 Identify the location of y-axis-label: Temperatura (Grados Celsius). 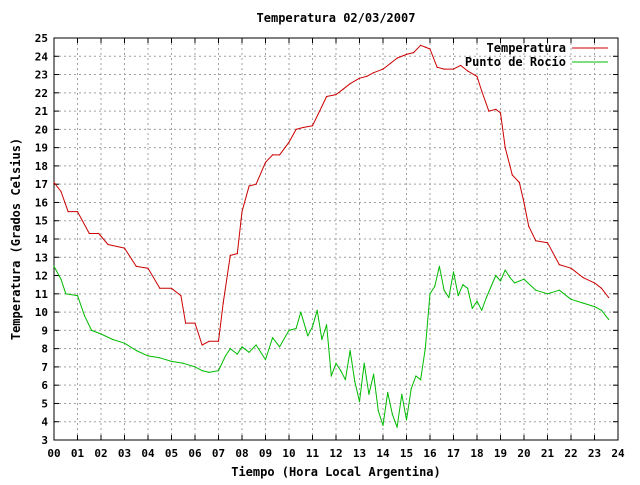
(16, 239).